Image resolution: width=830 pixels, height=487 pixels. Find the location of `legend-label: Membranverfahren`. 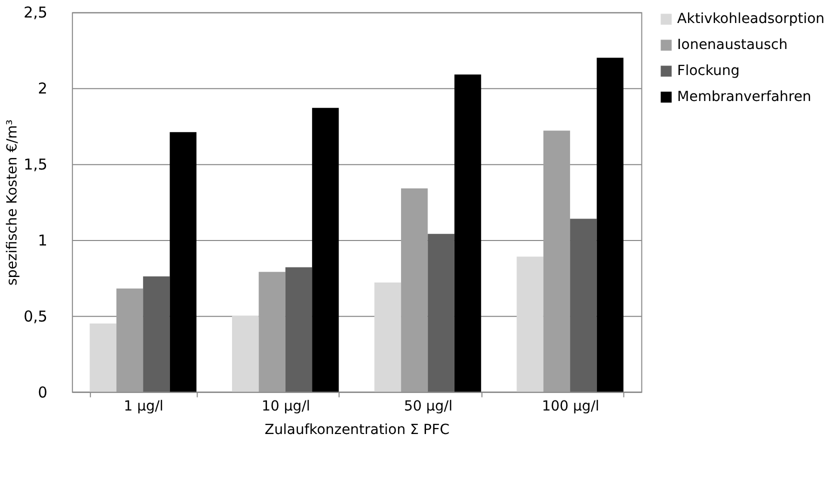

legend-label: Membranverfahren is located at coordinates (744, 97).